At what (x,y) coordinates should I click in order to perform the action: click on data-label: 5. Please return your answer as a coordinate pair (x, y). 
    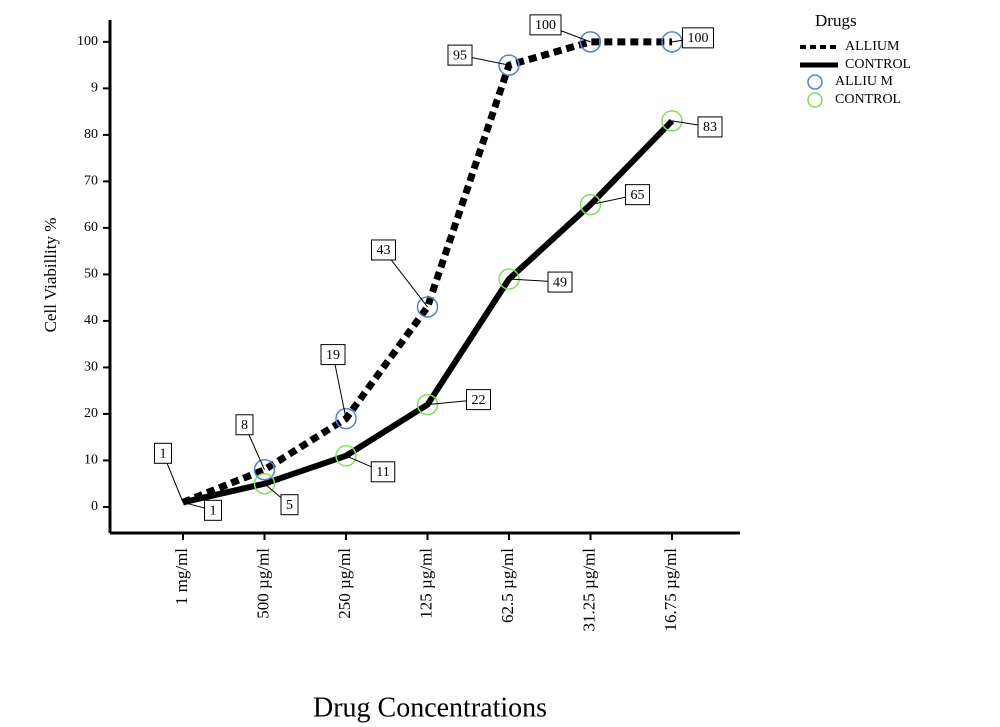
    Looking at the image, I should click on (289, 505).